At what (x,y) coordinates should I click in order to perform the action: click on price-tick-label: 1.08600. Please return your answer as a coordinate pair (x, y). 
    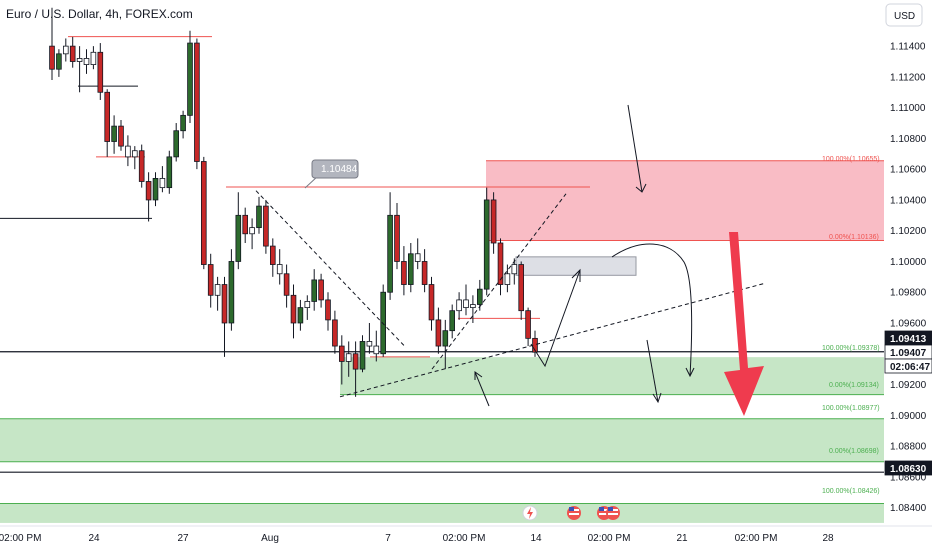
    Looking at the image, I should click on (908, 477).